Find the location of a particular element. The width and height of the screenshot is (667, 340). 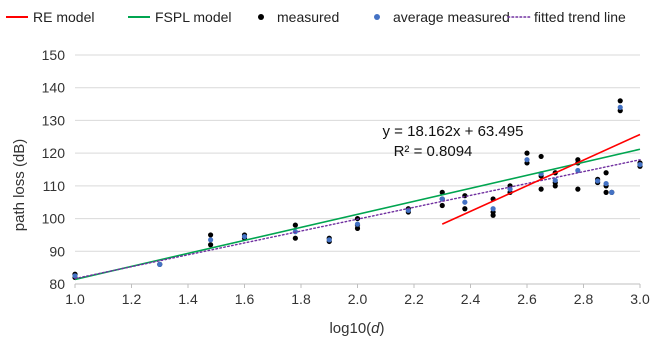

legend-label-avg: average measured is located at coordinates (451, 17).